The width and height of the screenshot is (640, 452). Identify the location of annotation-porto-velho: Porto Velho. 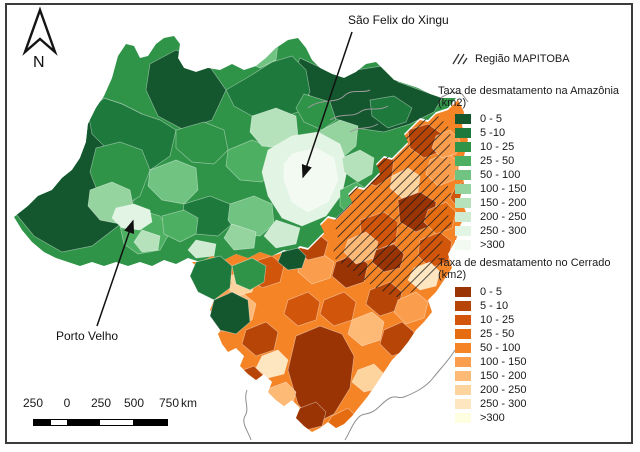
(87, 336).